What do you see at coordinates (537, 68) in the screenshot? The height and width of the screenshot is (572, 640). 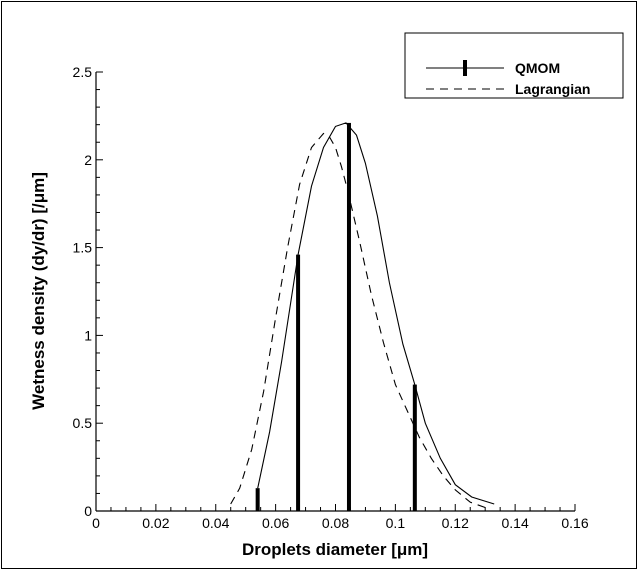 I see `legend-qmom-label: QMOM` at bounding box center [537, 68].